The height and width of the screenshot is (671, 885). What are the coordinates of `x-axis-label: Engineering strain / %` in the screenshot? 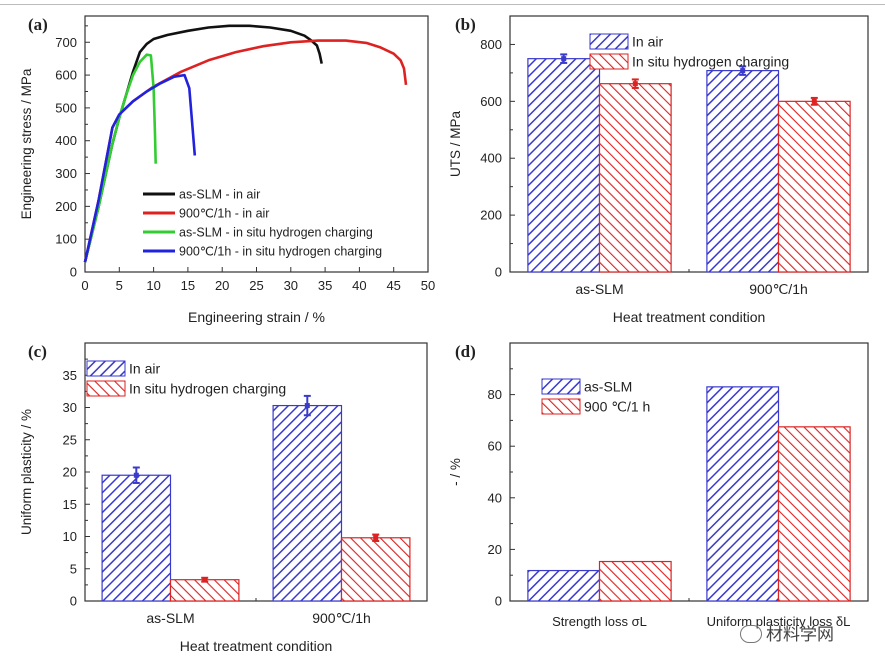 It's located at (256, 317).